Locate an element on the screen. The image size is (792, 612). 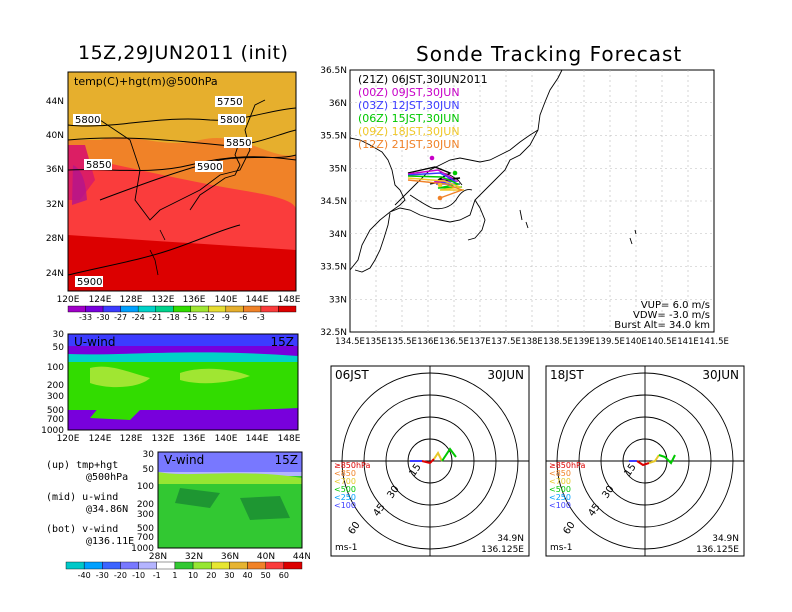
pressure-tick: 50 is located at coordinates (59, 348).